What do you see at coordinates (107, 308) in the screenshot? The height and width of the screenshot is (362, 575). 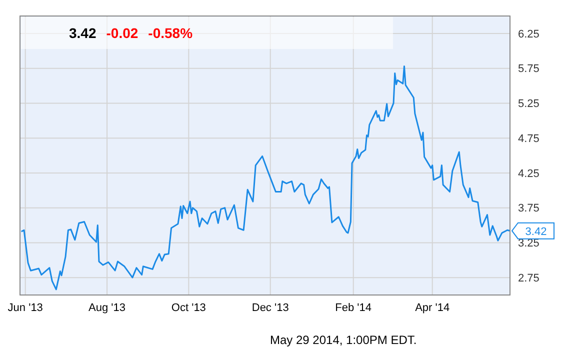 I see `x-tick-label: Aug '13` at bounding box center [107, 308].